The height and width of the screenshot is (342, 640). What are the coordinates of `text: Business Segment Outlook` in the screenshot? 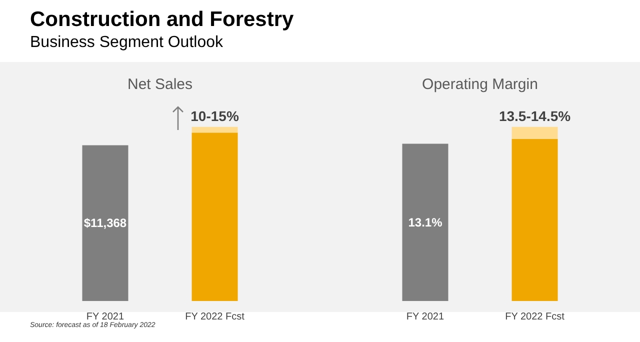 It's located at (126, 43).